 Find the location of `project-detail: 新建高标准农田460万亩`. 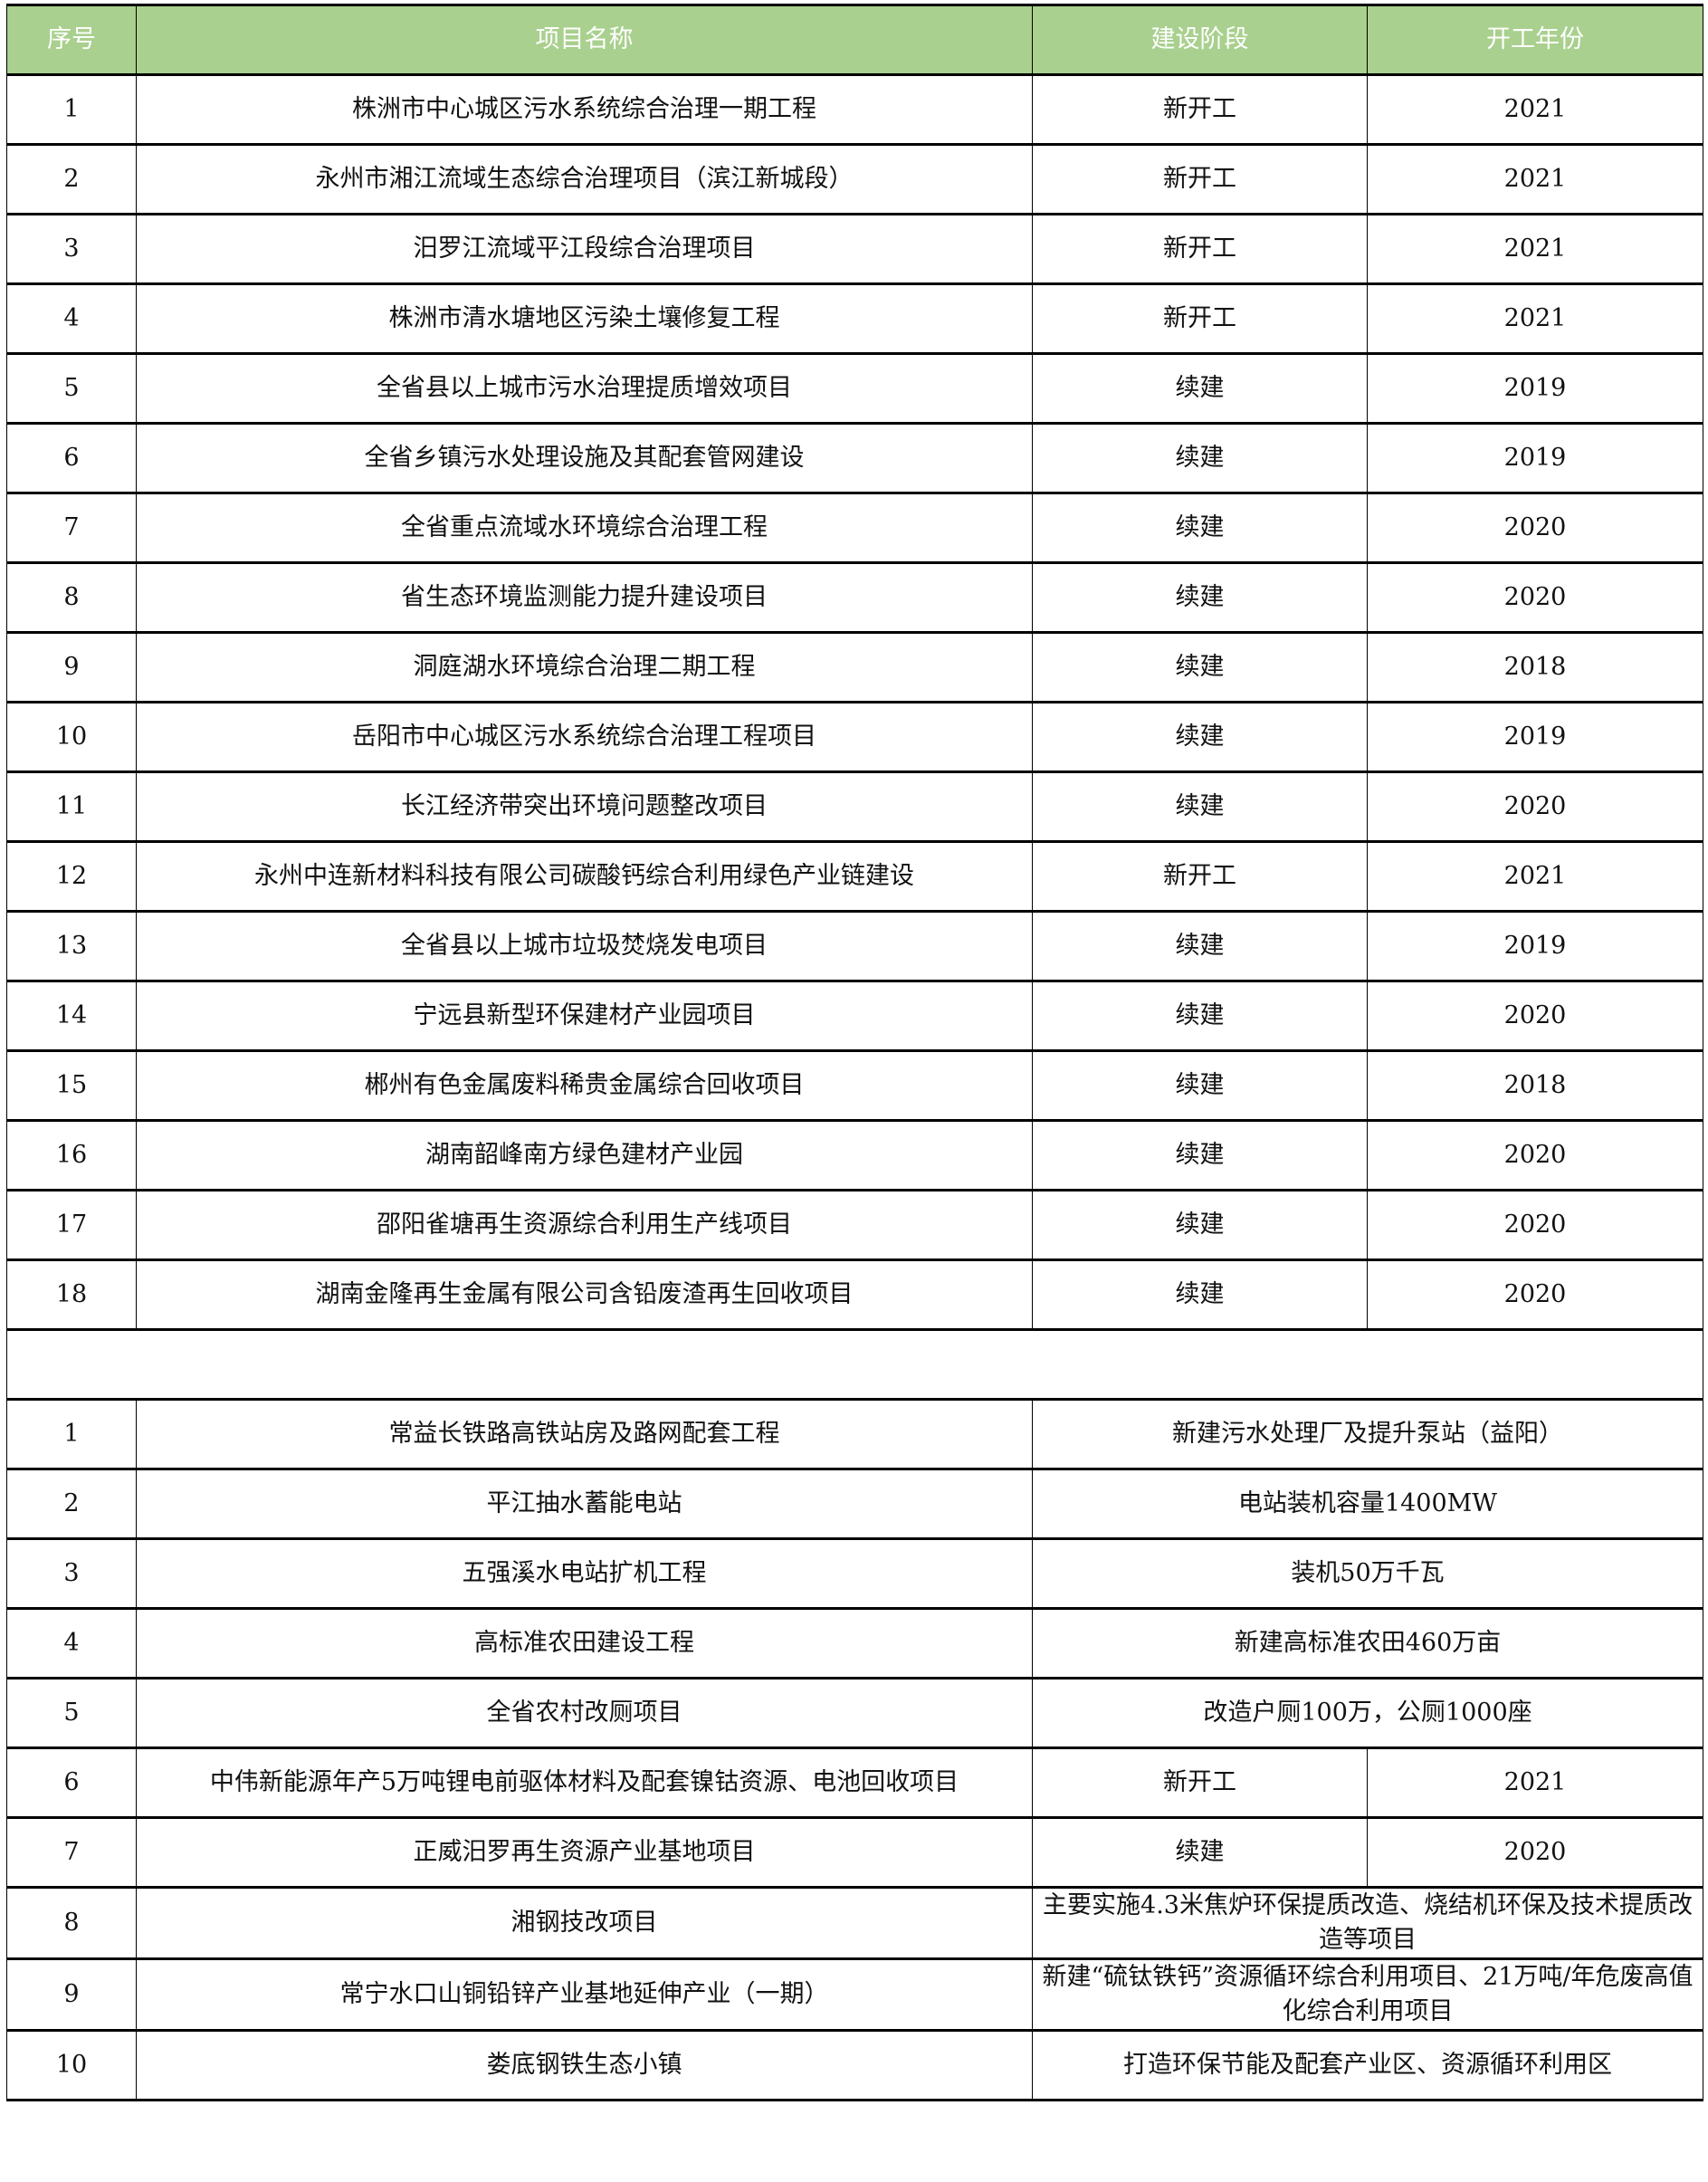

project-detail: 新建高标准农田460万亩 is located at coordinates (1367, 1643).